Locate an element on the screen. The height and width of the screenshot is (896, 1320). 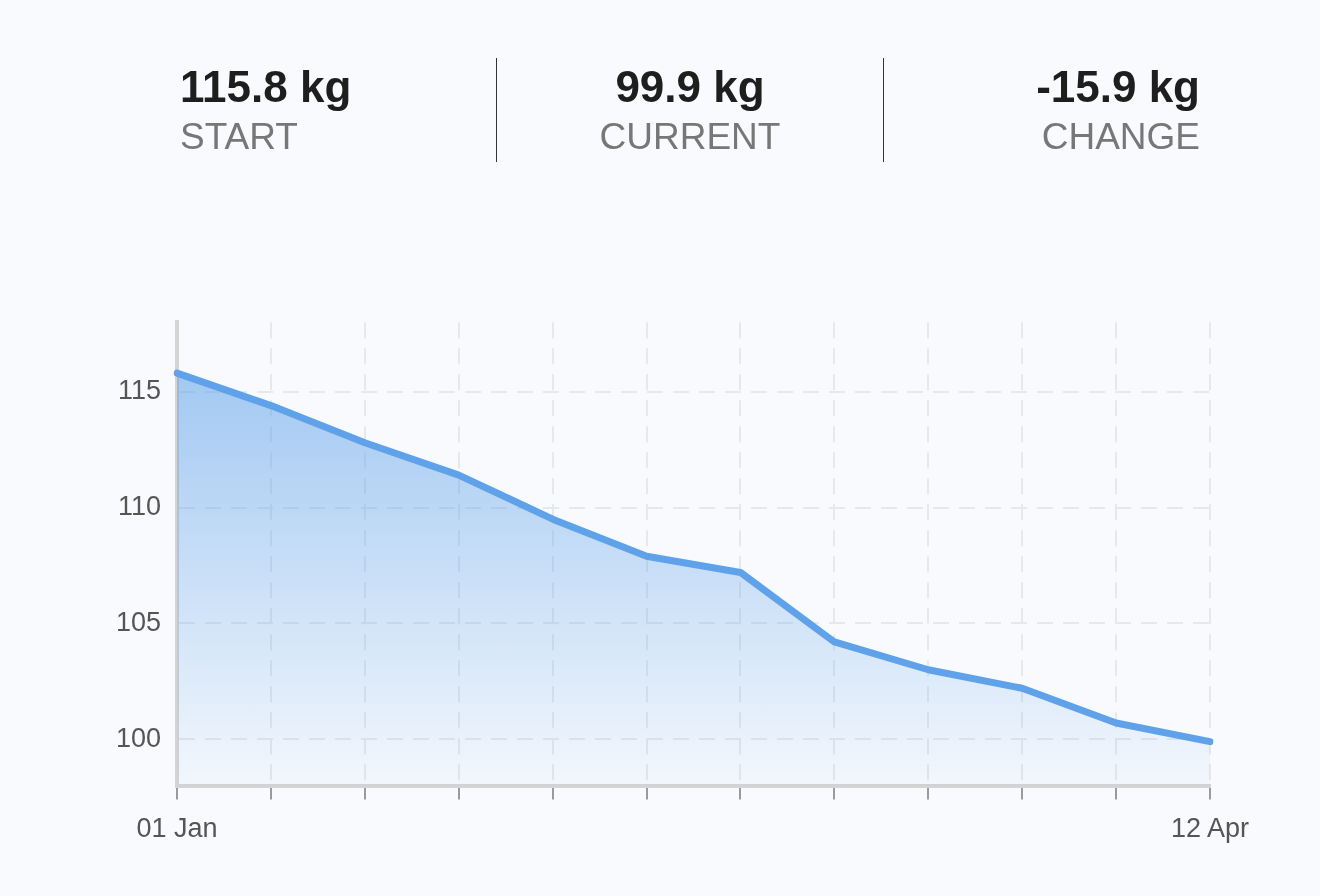
text: CURRENT is located at coordinates (690, 137).